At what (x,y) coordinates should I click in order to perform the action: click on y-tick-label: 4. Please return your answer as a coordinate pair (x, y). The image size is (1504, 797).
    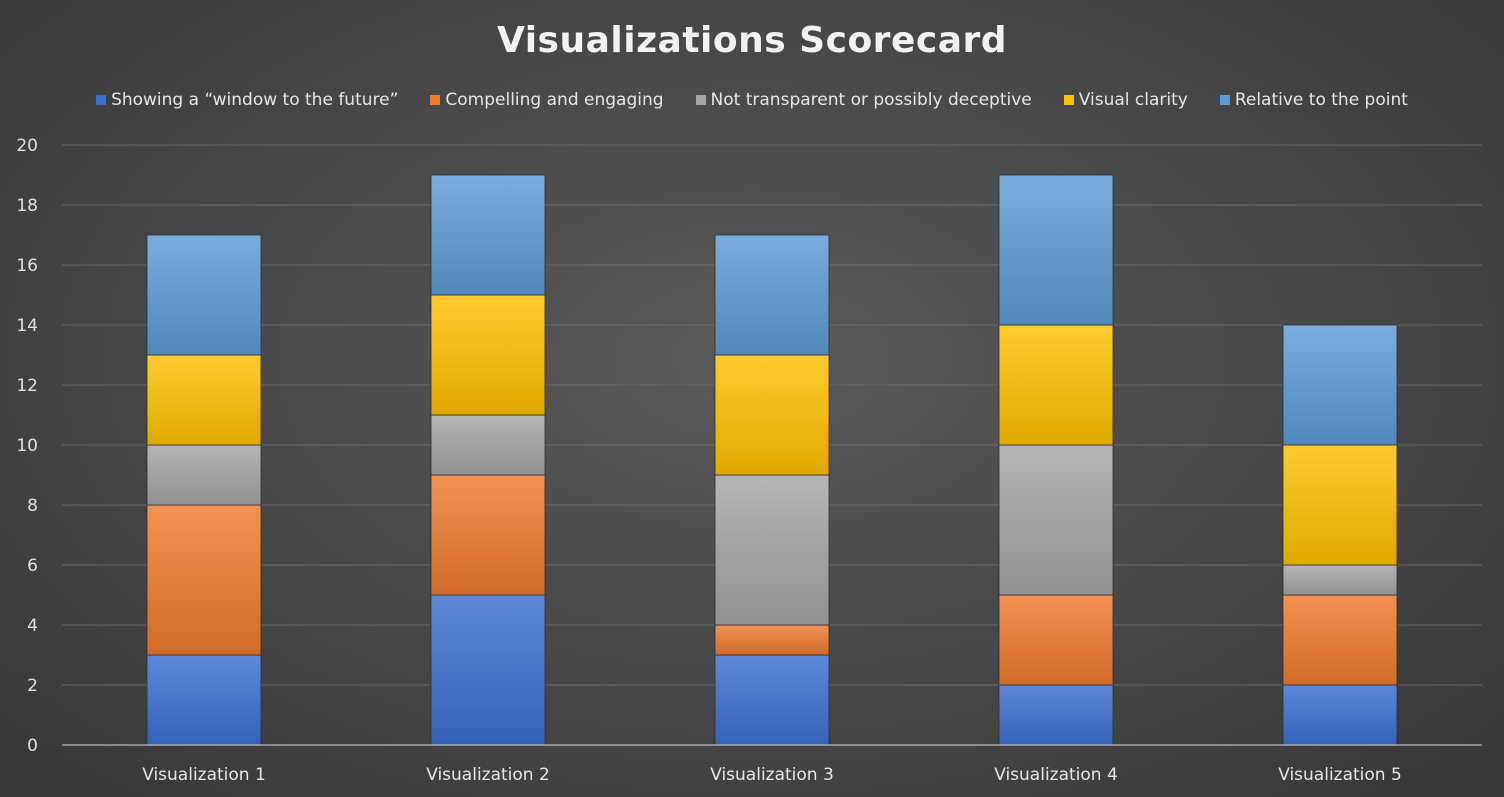
    Looking at the image, I should click on (32, 626).